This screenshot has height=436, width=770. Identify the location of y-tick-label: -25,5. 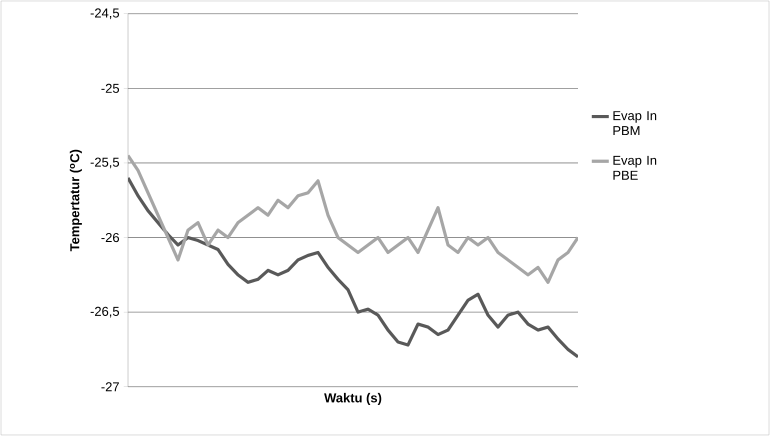
(105, 163).